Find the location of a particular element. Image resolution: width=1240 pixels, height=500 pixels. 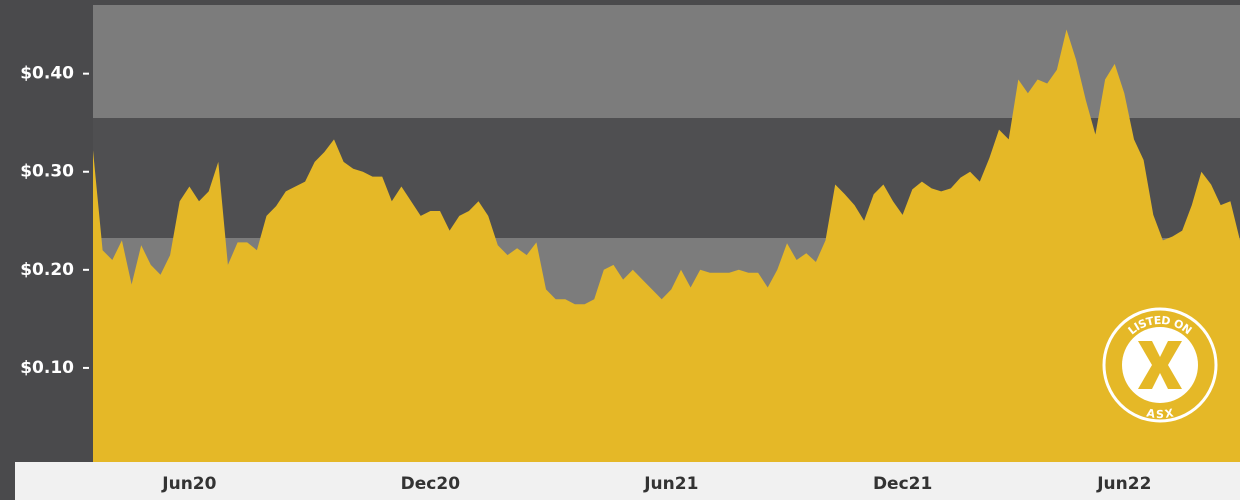

x-tick-label: Dec20 is located at coordinates (431, 484).